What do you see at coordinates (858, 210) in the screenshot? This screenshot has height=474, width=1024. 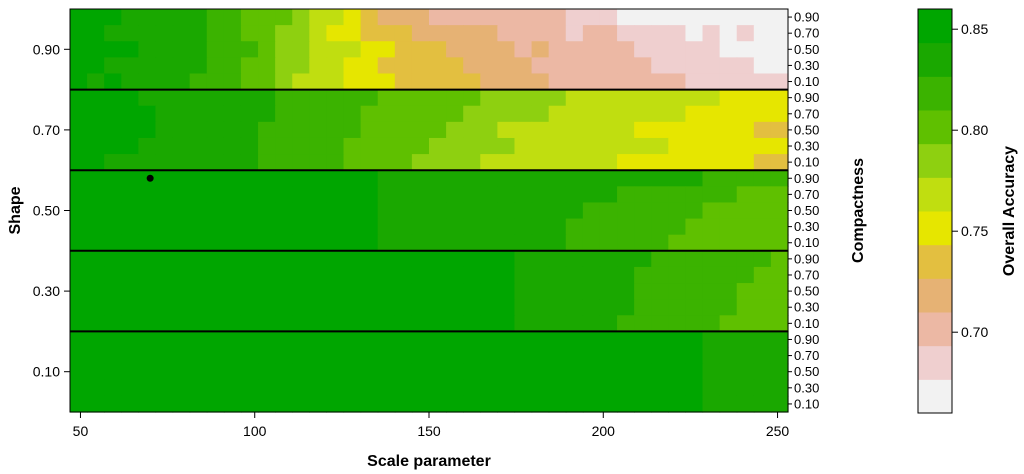 I see `y2-axis-title: Compactness` at bounding box center [858, 210].